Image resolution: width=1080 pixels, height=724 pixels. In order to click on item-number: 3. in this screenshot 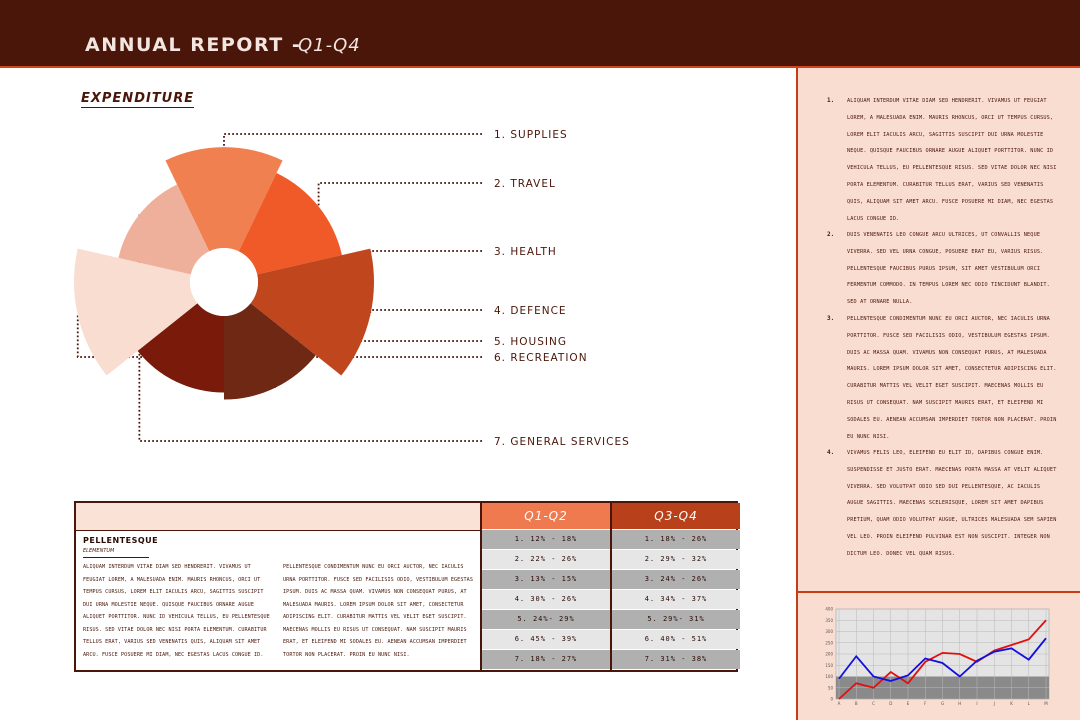, I will do `click(831, 318)`.